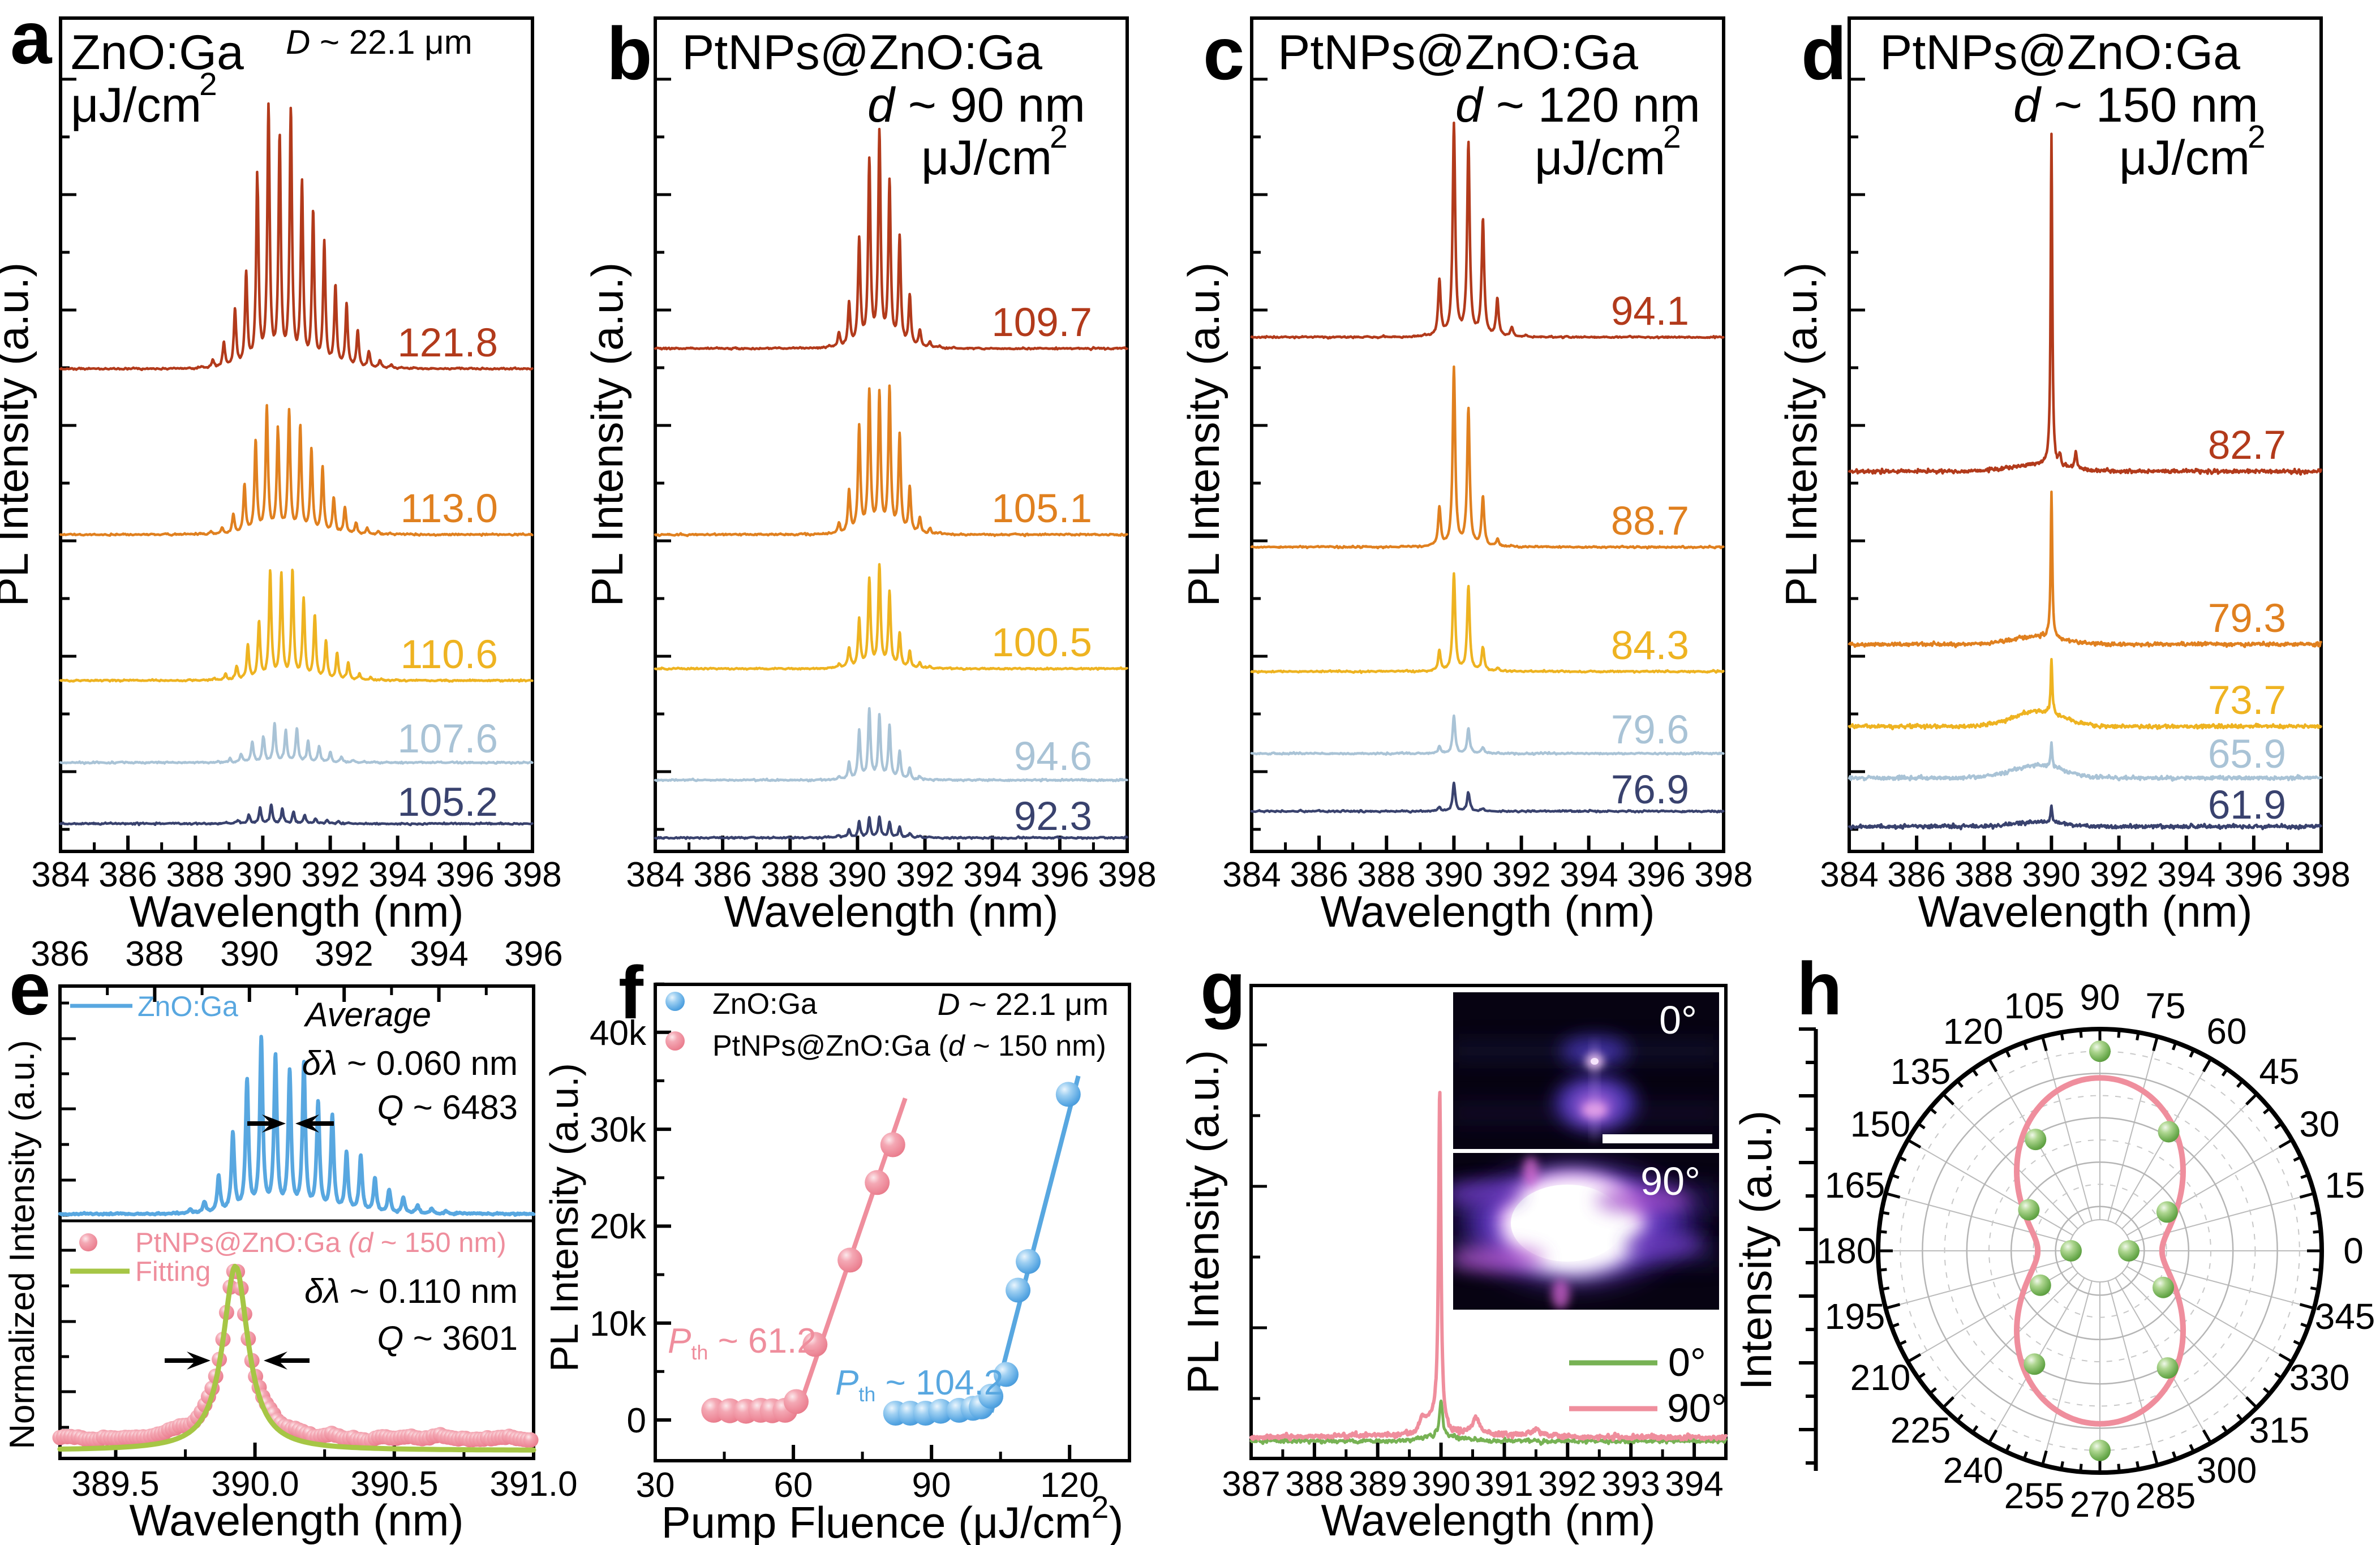 This screenshot has height=1545, width=2380. What do you see at coordinates (2279, 1430) in the screenshot?
I see `svg-text: 315` at bounding box center [2279, 1430].